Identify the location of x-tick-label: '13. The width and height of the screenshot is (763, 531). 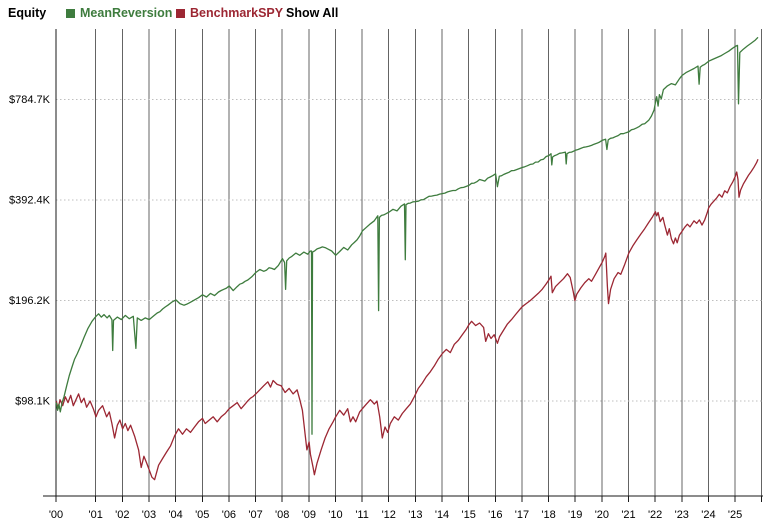
(415, 515).